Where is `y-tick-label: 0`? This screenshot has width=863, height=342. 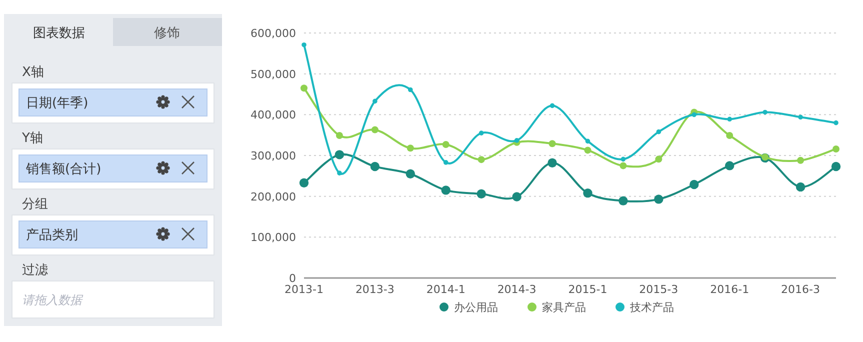 y-tick-label: 0 is located at coordinates (292, 278).